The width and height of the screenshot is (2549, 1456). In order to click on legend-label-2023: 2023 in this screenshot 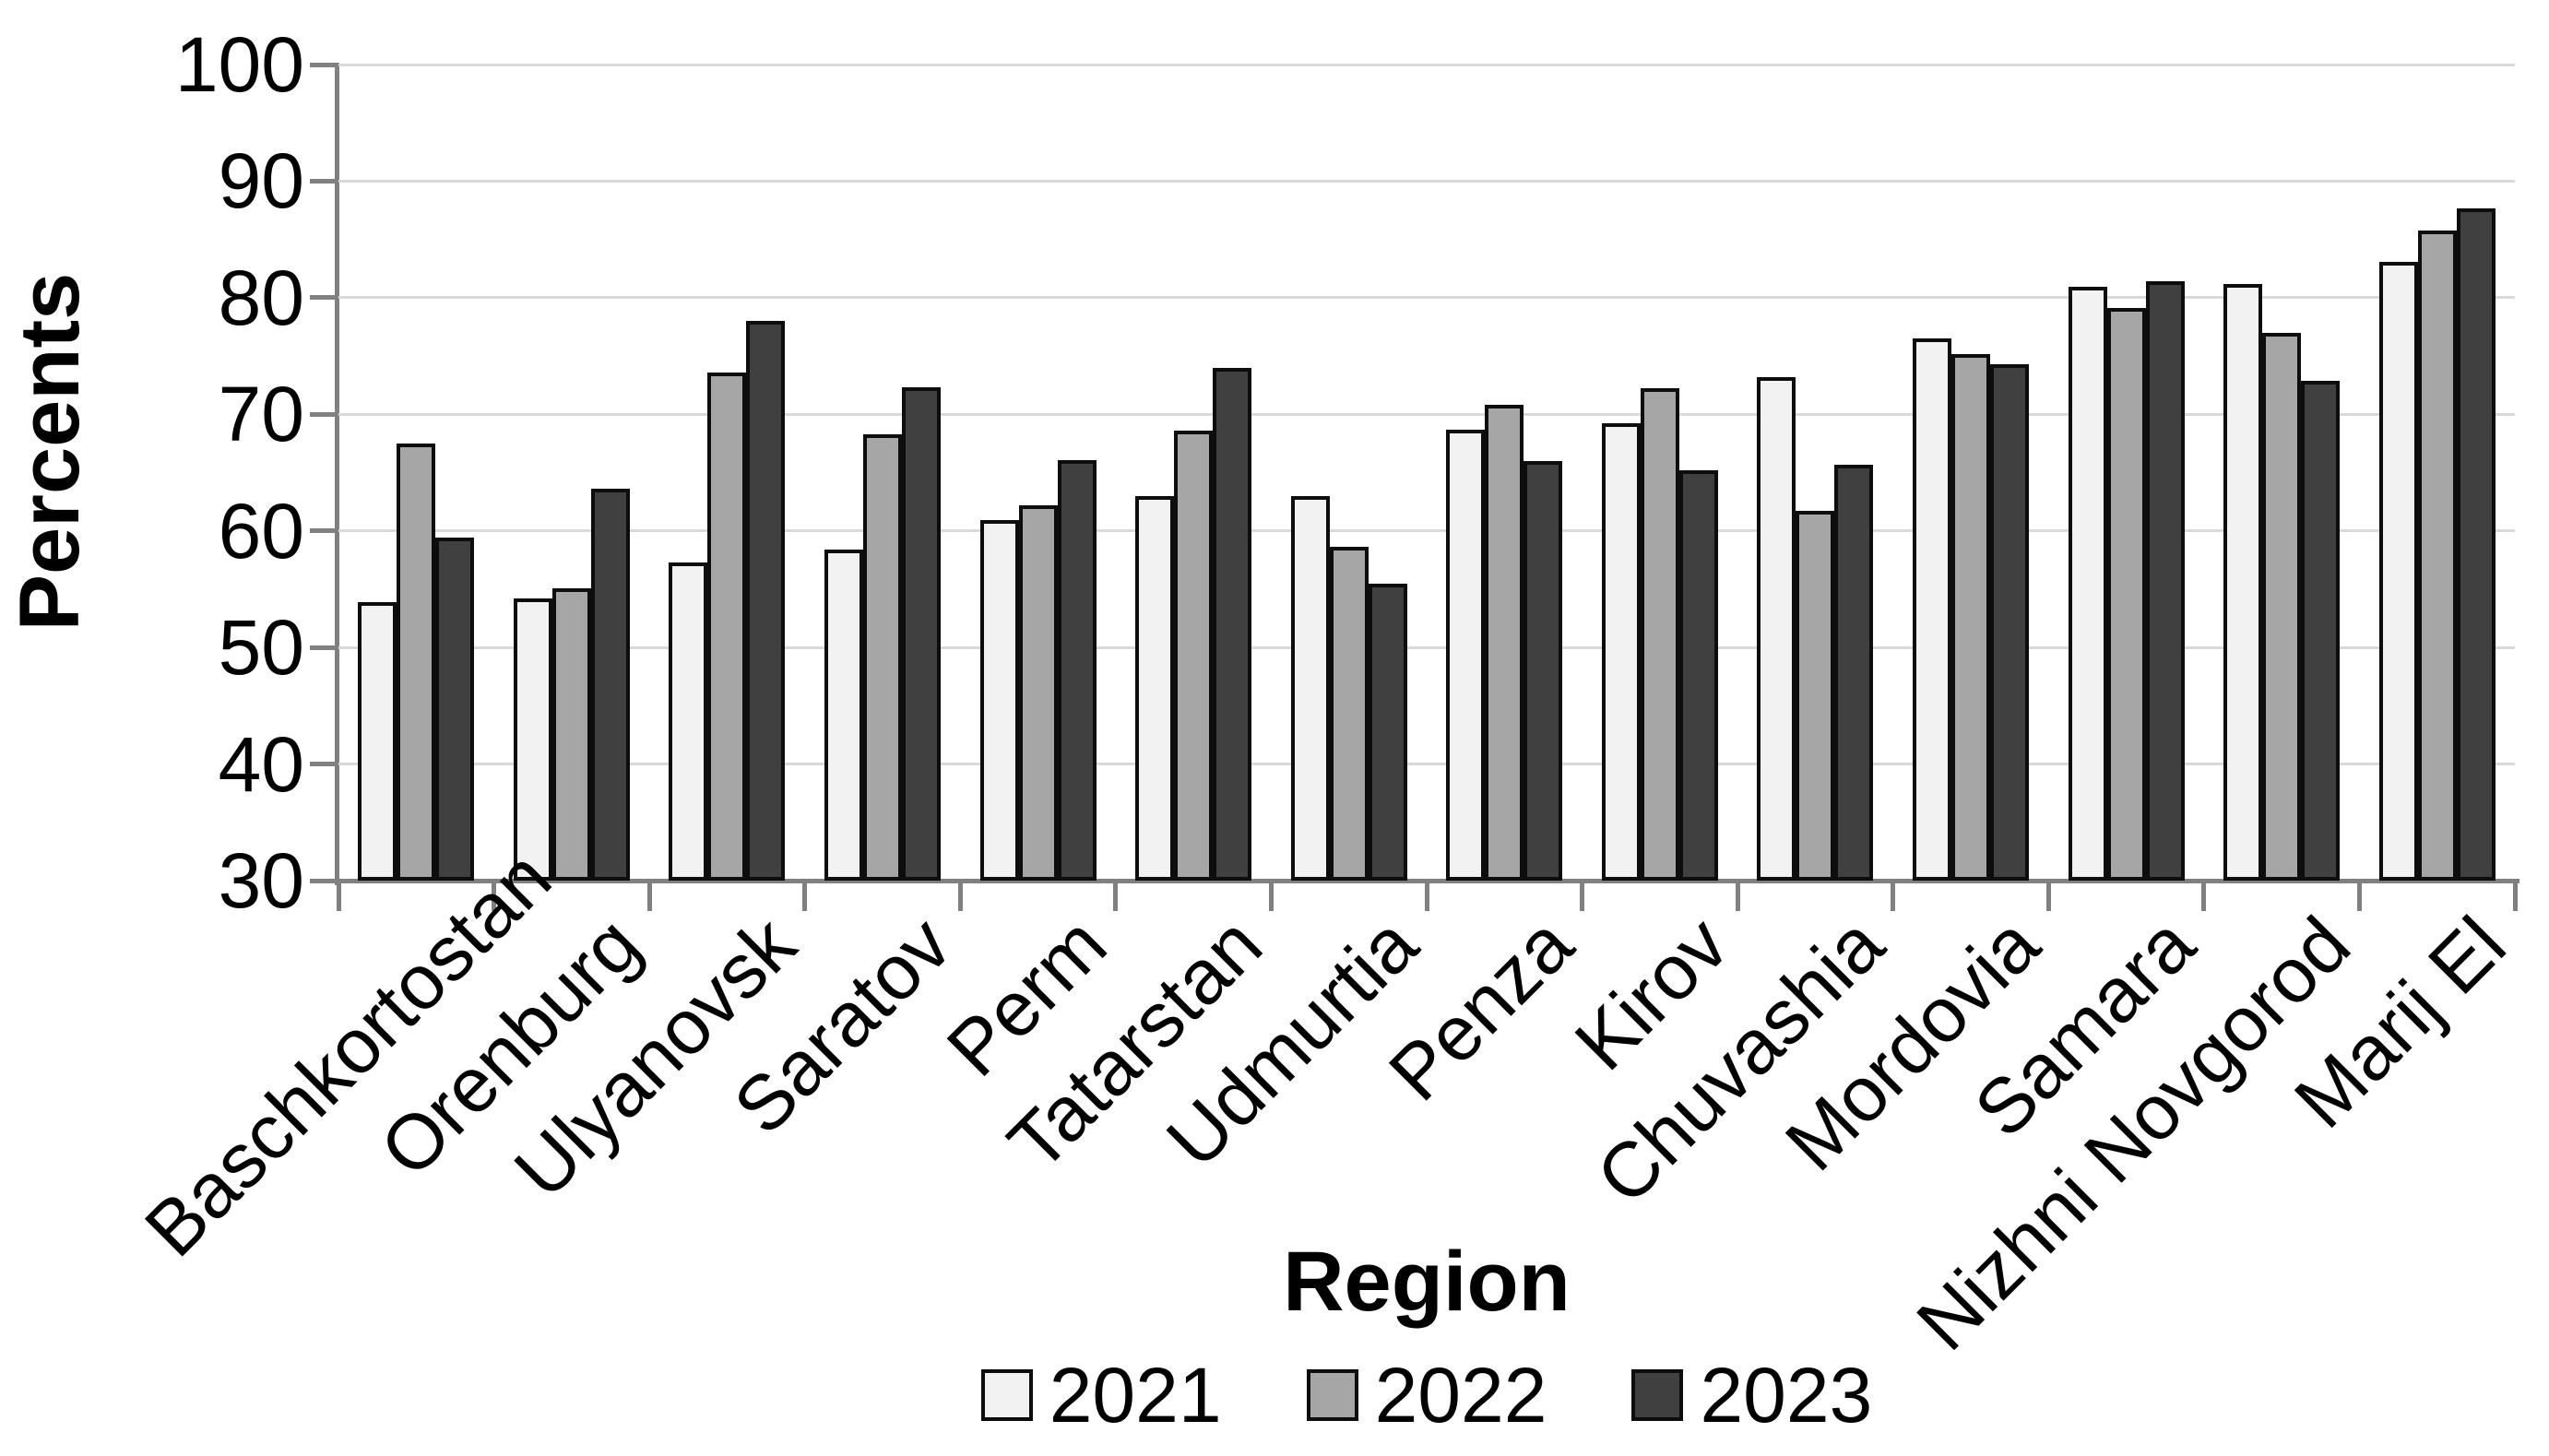, I will do `click(1786, 1395)`.